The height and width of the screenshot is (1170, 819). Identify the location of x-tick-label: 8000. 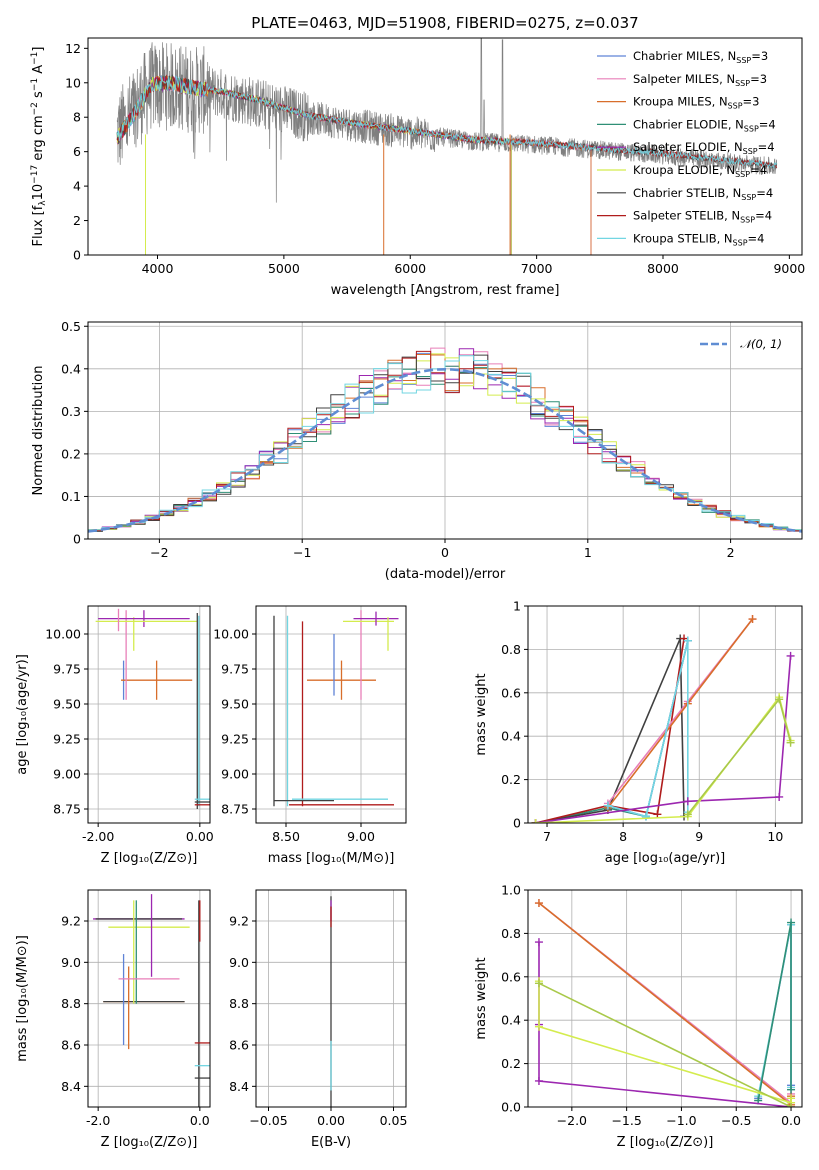
(663, 268).